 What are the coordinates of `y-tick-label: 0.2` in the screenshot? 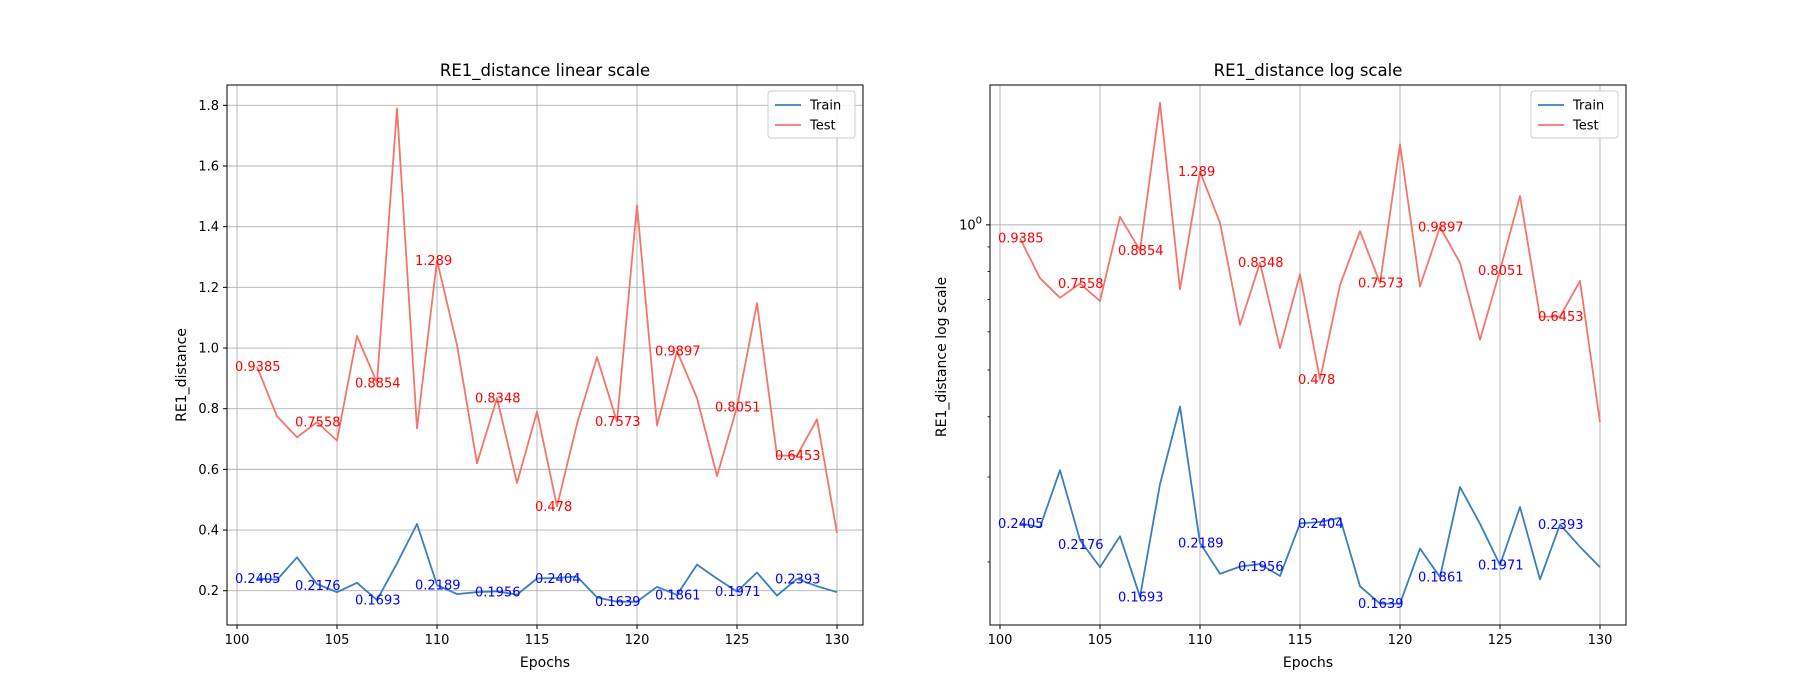 It's located at (208, 591).